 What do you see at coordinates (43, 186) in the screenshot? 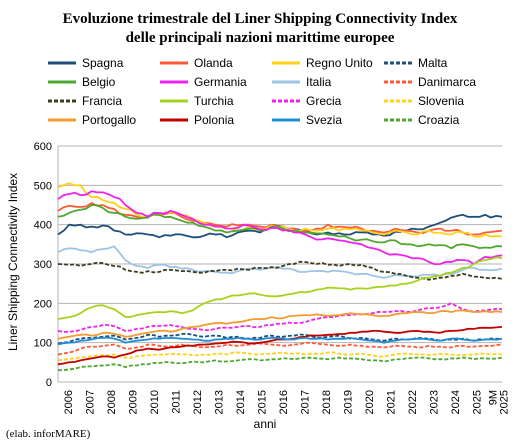
I see `y-tick-500: 500` at bounding box center [43, 186].